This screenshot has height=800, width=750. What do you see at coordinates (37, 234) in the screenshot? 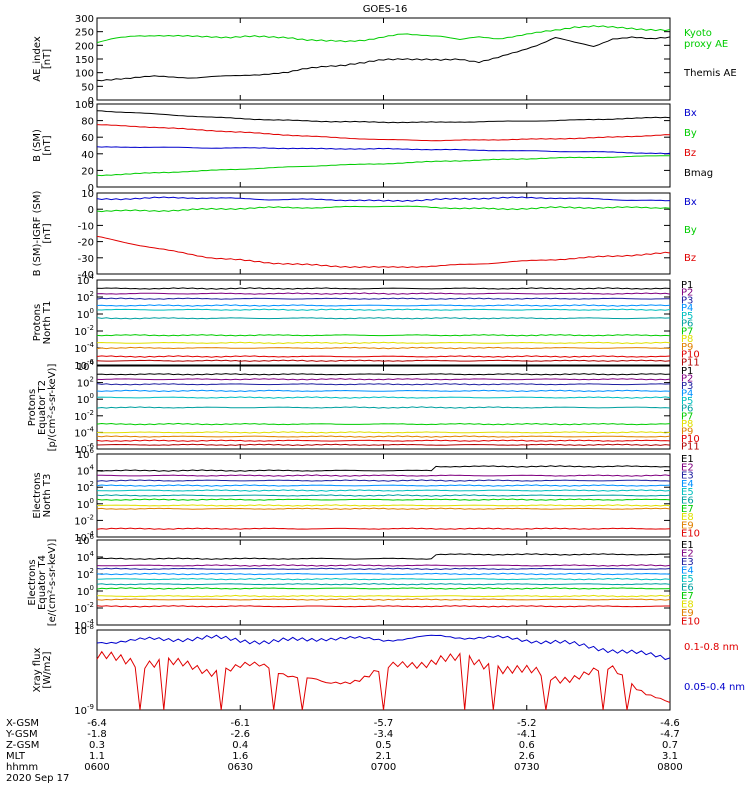
I see `y-axis-label-line: B (SM)-IGRF (SM)` at bounding box center [37, 234].